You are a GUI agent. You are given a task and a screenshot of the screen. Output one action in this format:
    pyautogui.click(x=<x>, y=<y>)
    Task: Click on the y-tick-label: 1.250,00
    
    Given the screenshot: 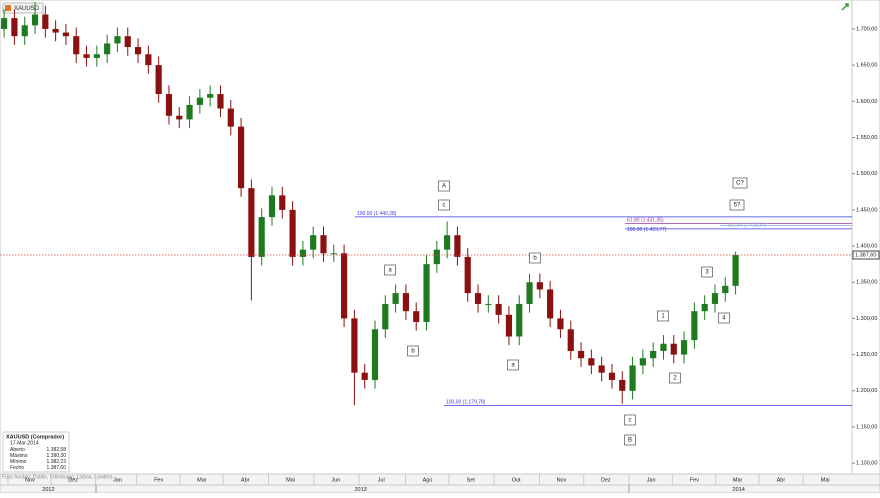 What is the action you would take?
    pyautogui.click(x=866, y=355)
    